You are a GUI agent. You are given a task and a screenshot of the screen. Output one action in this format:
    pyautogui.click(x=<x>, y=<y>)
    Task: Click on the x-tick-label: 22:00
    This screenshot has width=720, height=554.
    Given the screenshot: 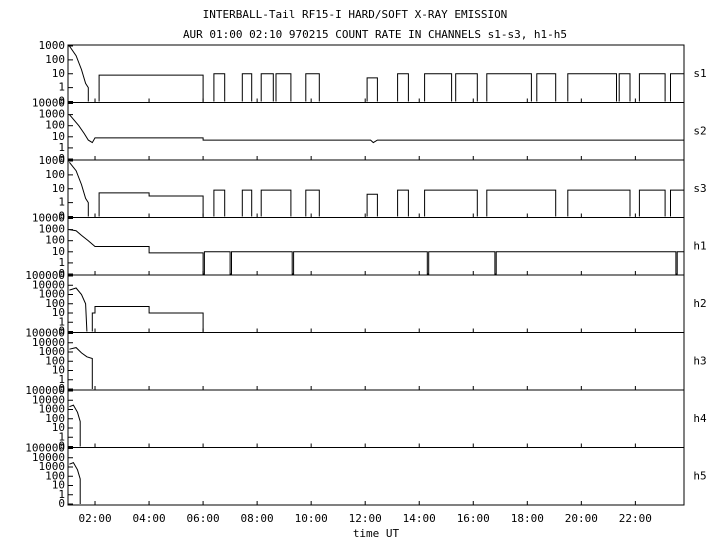 What is the action you would take?
    pyautogui.click(x=635, y=518)
    